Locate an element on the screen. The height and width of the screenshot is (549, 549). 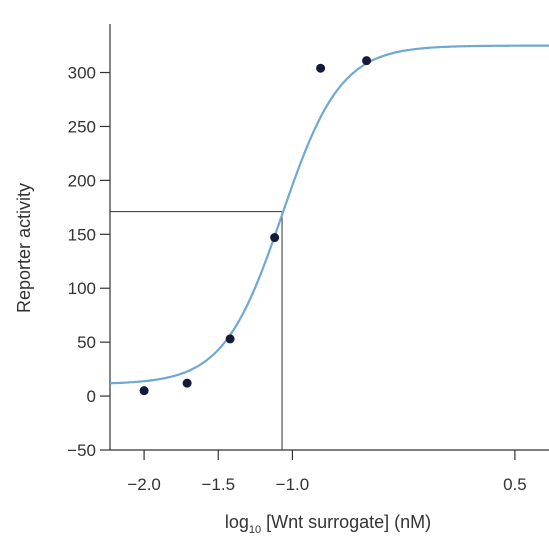
x-axis-label: log10 [Wnt surrogate] (nM) is located at coordinates (328, 524).